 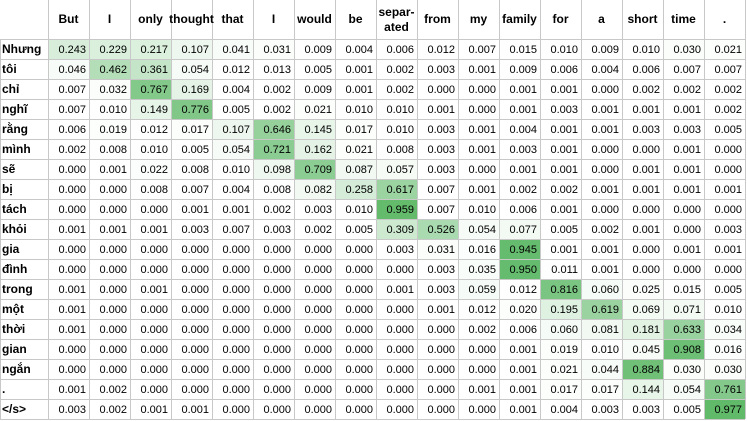 What do you see at coordinates (482, 290) in the screenshot?
I see `cell-value-label: 0.059` at bounding box center [482, 290].